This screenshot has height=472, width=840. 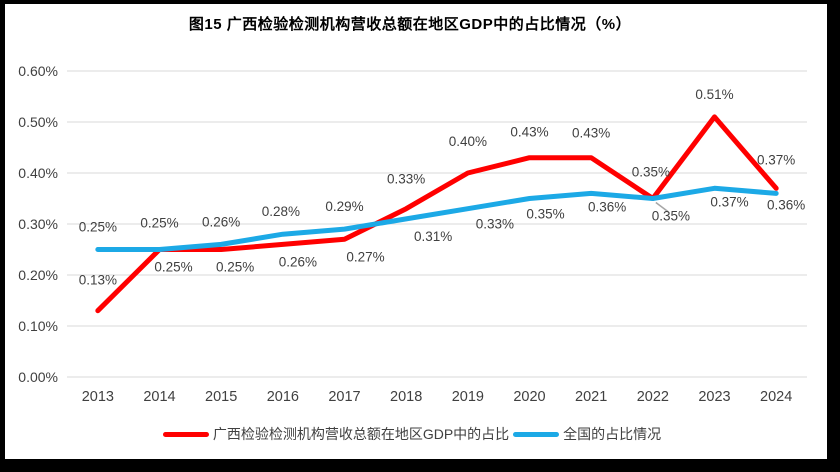 What do you see at coordinates (38, 326) in the screenshot?
I see `y-tick-label: 0.10%` at bounding box center [38, 326].